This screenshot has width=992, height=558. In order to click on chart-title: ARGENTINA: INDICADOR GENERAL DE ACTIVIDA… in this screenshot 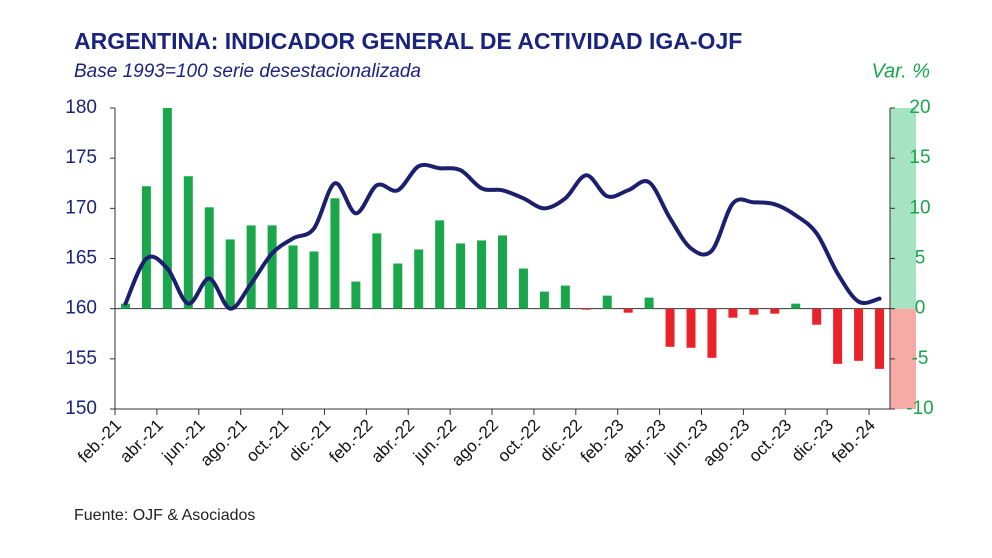, I will do `click(408, 41)`.